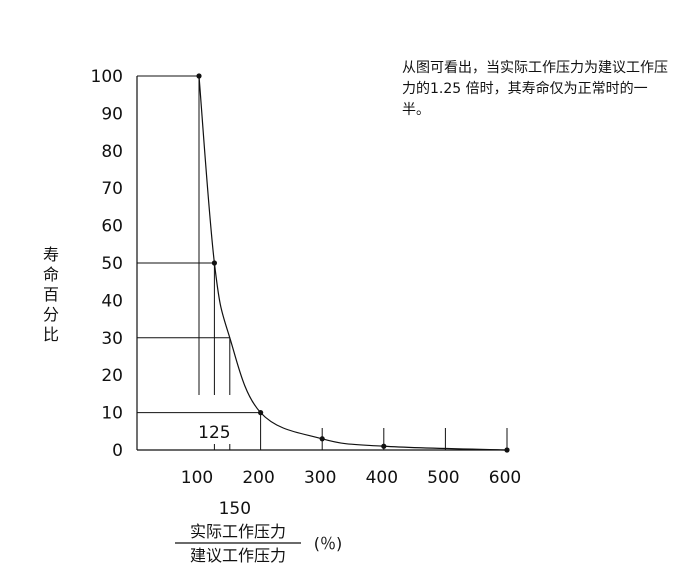  What do you see at coordinates (351, 478) in the screenshot?
I see `x-tick-labels: 100 200 300 400 500 600` at bounding box center [351, 478].